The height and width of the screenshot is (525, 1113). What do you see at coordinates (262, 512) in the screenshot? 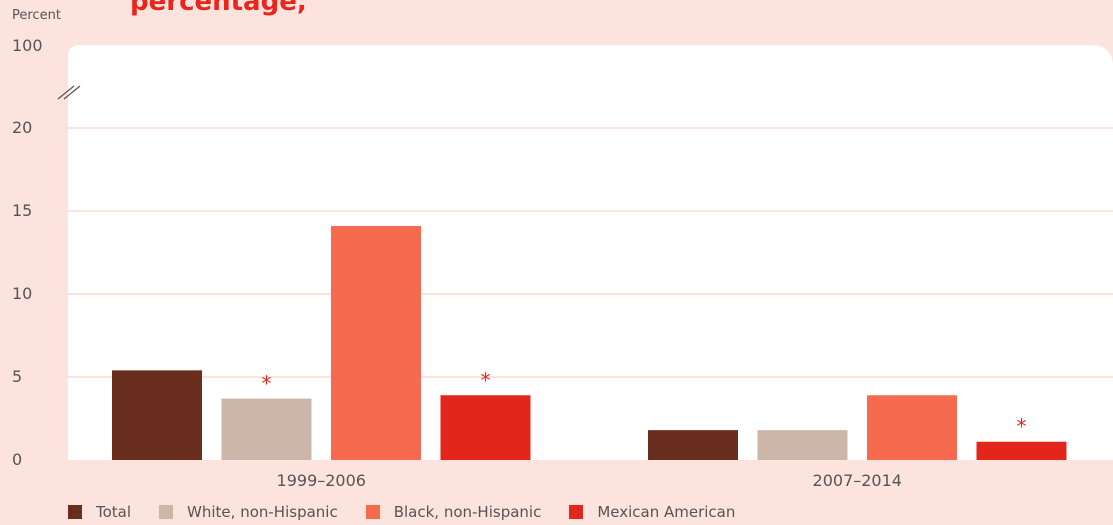
I see `legend-label: White, non-Hispanic` at bounding box center [262, 512].